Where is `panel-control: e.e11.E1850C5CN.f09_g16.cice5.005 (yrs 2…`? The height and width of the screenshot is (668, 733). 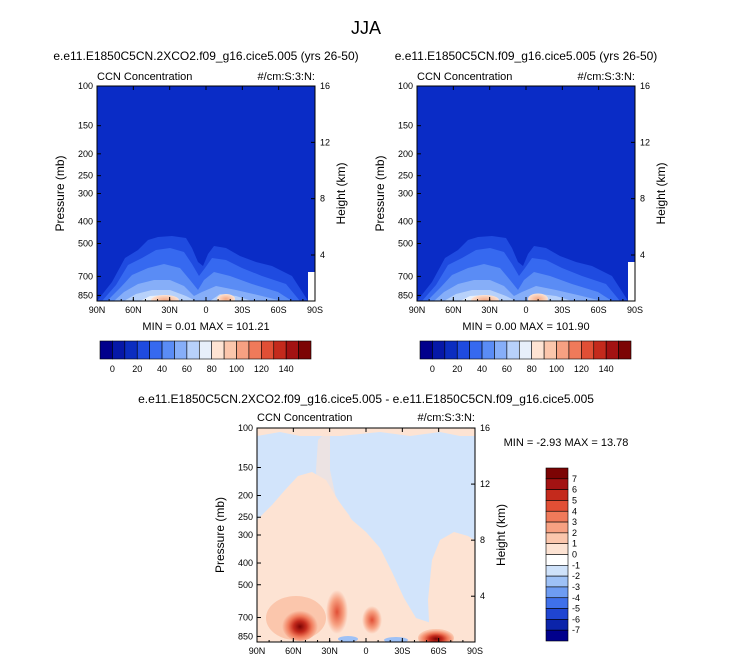 panel-control: e.e11.E1850C5CN.f09_g16.cice5.005 (yrs 2… is located at coordinates (526, 175).